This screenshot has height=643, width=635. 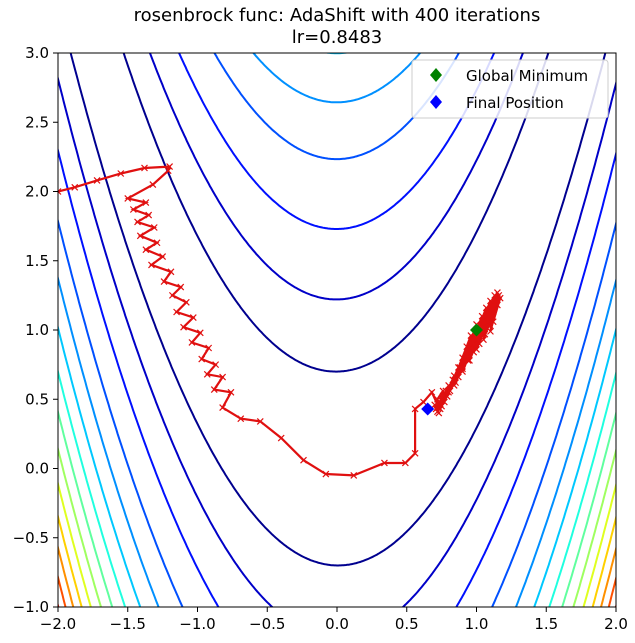 I want to click on legend-final-position-icon, so click(x=436, y=102).